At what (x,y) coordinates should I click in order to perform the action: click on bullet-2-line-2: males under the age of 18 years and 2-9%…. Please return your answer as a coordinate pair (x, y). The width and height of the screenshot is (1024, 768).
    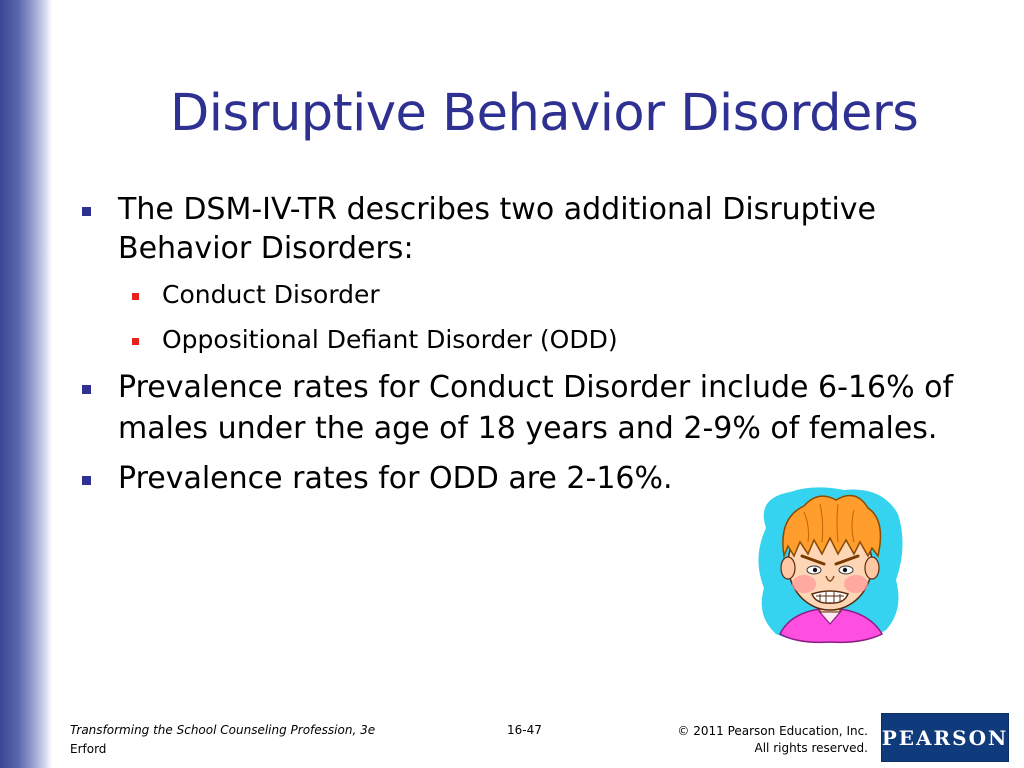
    Looking at the image, I should click on (528, 428).